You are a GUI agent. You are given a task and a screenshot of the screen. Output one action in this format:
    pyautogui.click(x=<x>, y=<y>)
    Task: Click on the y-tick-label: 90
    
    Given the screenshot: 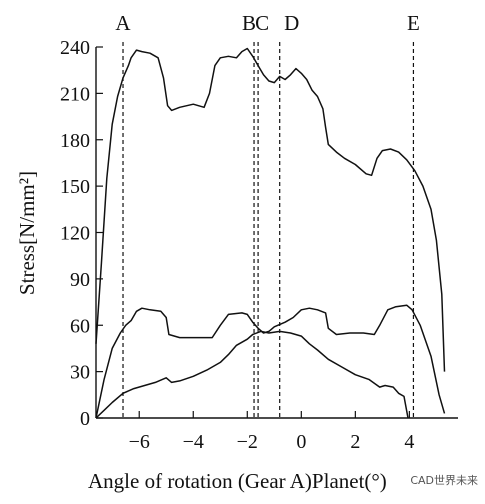 What is the action you would take?
    pyautogui.click(x=80, y=280)
    